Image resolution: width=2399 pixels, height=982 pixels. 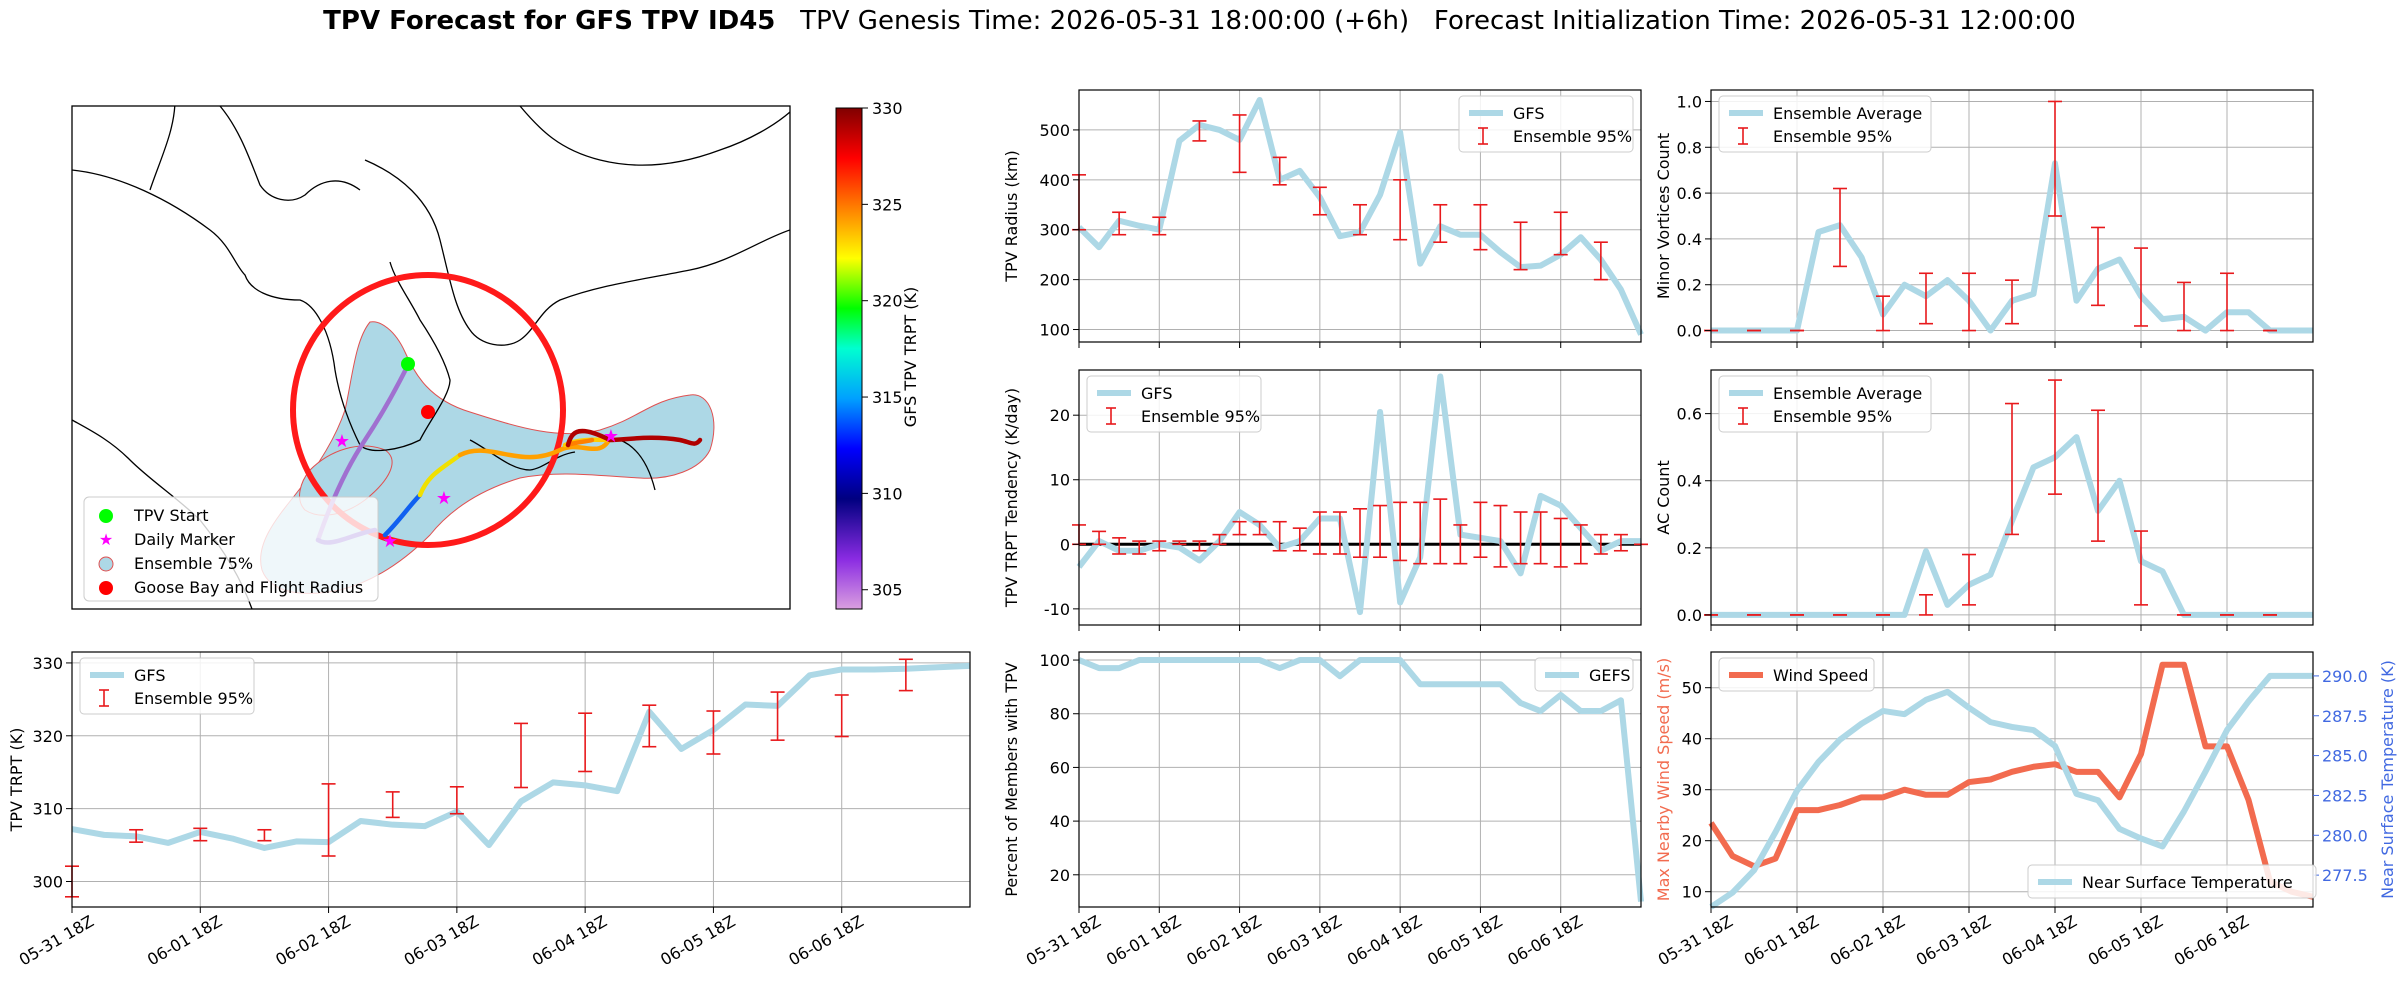 What do you see at coordinates (1011, 216) in the screenshot?
I see `y-axis-label: TPV Radius (km)` at bounding box center [1011, 216].